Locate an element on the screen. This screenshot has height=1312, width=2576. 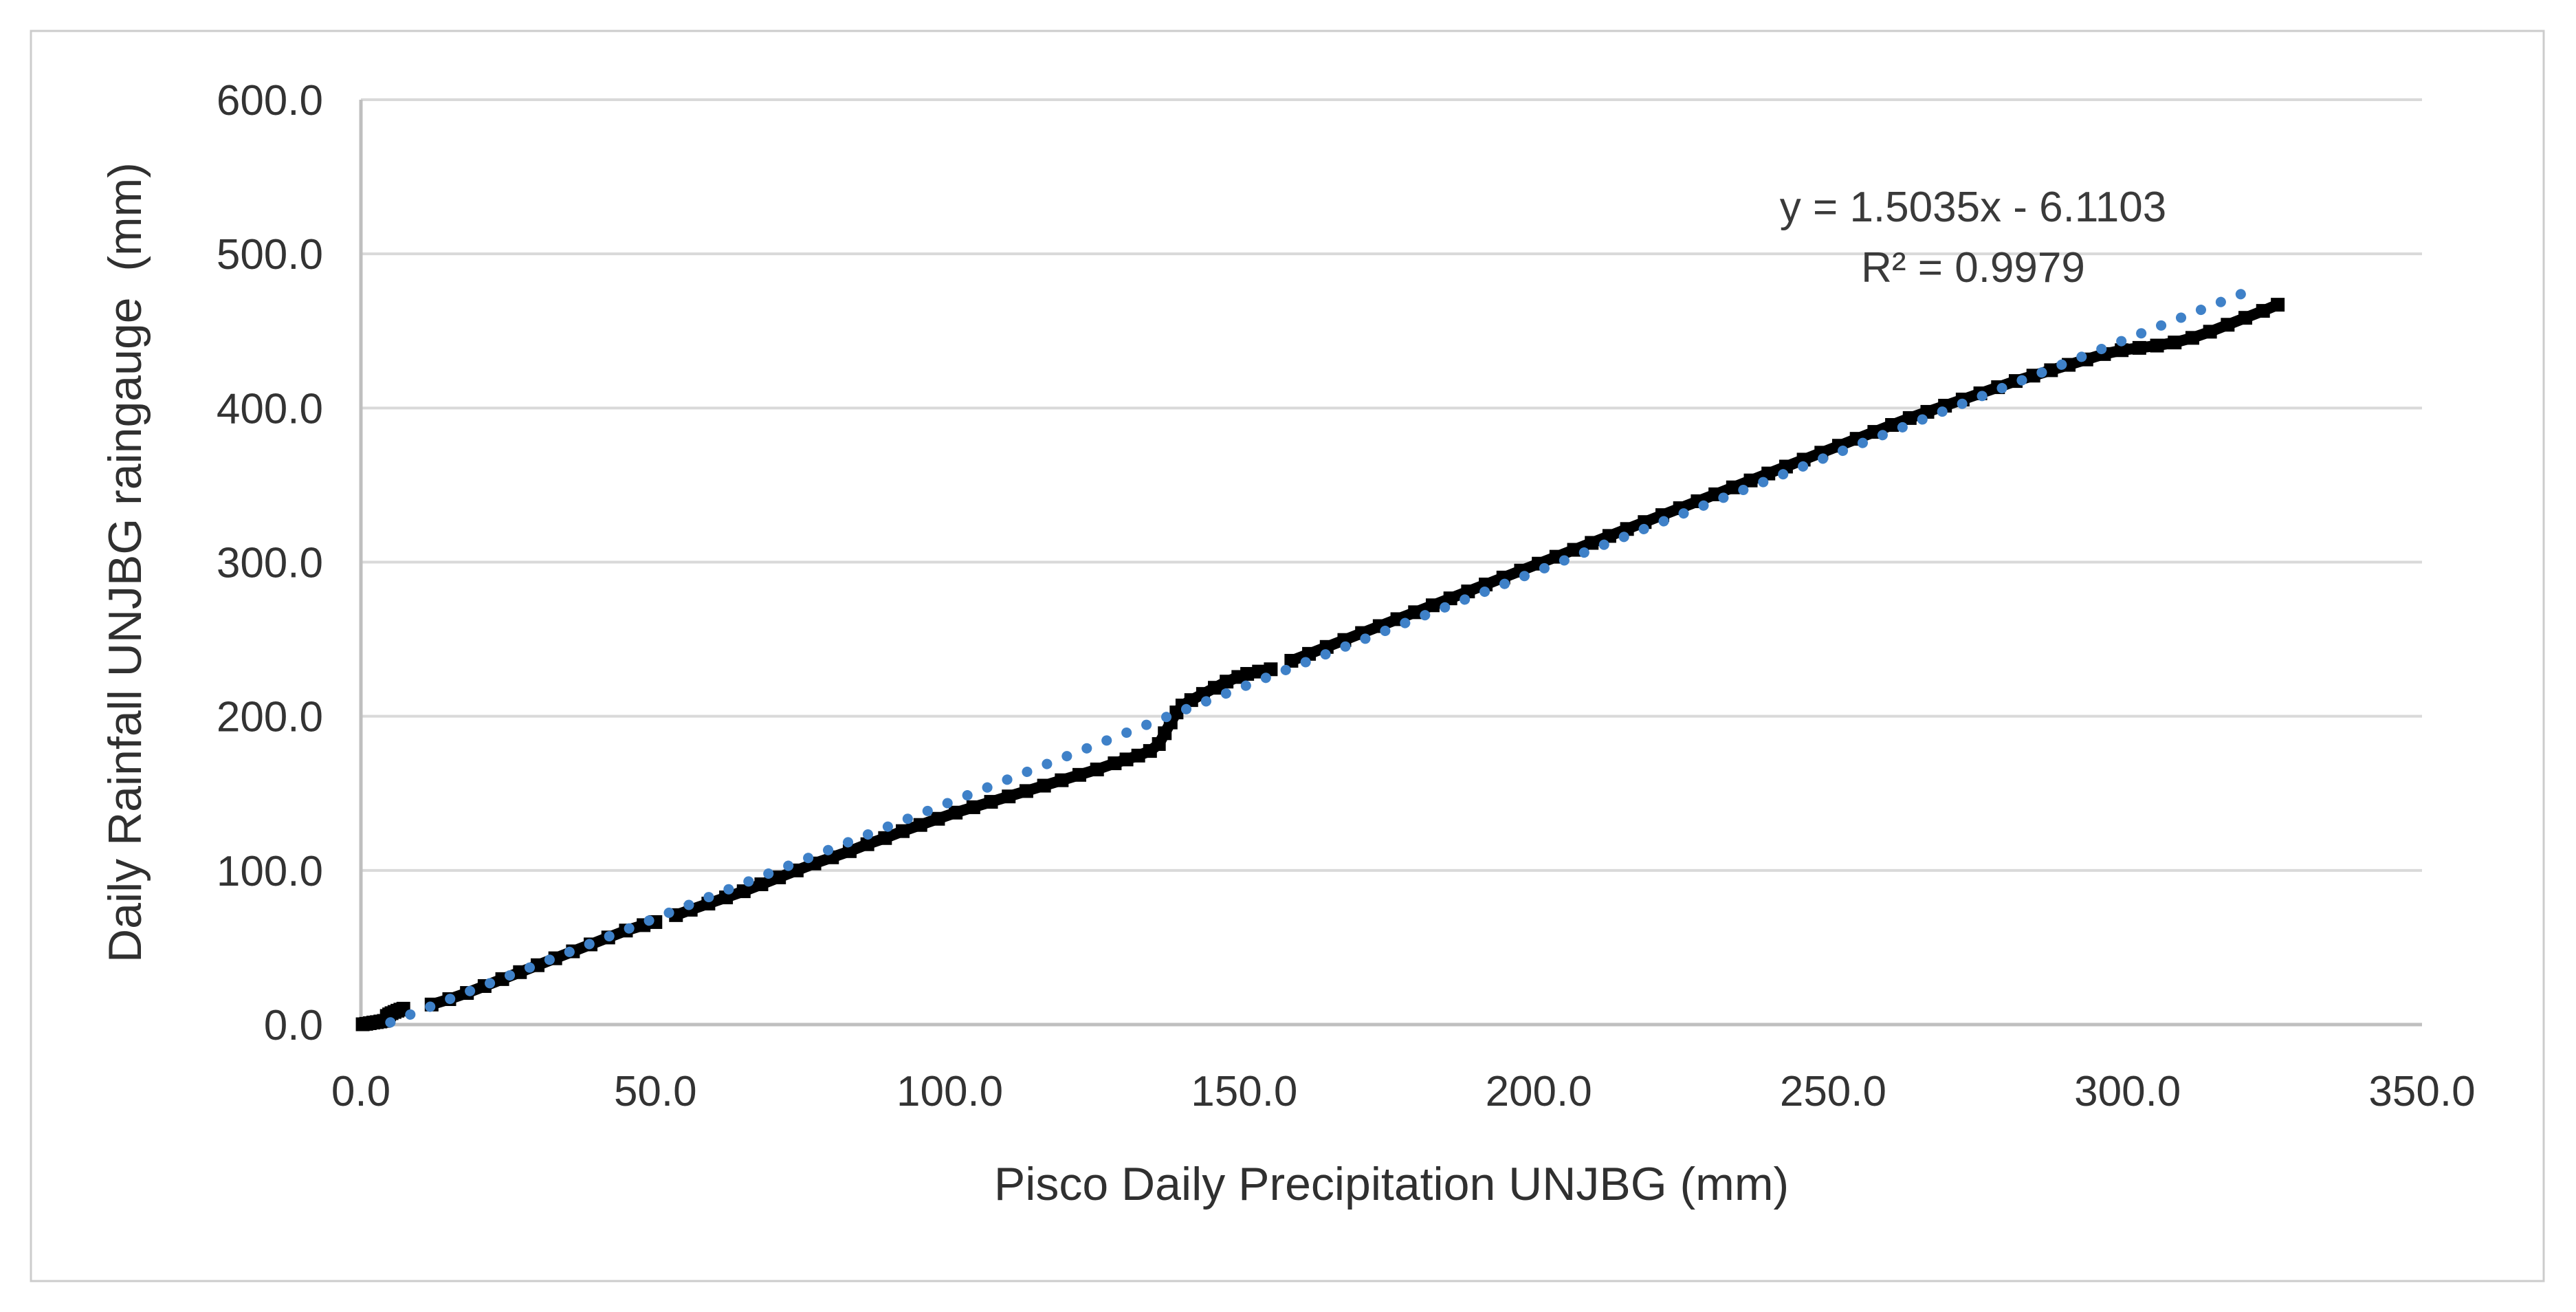
x-tick-label: 0.0 is located at coordinates (360, 1091).